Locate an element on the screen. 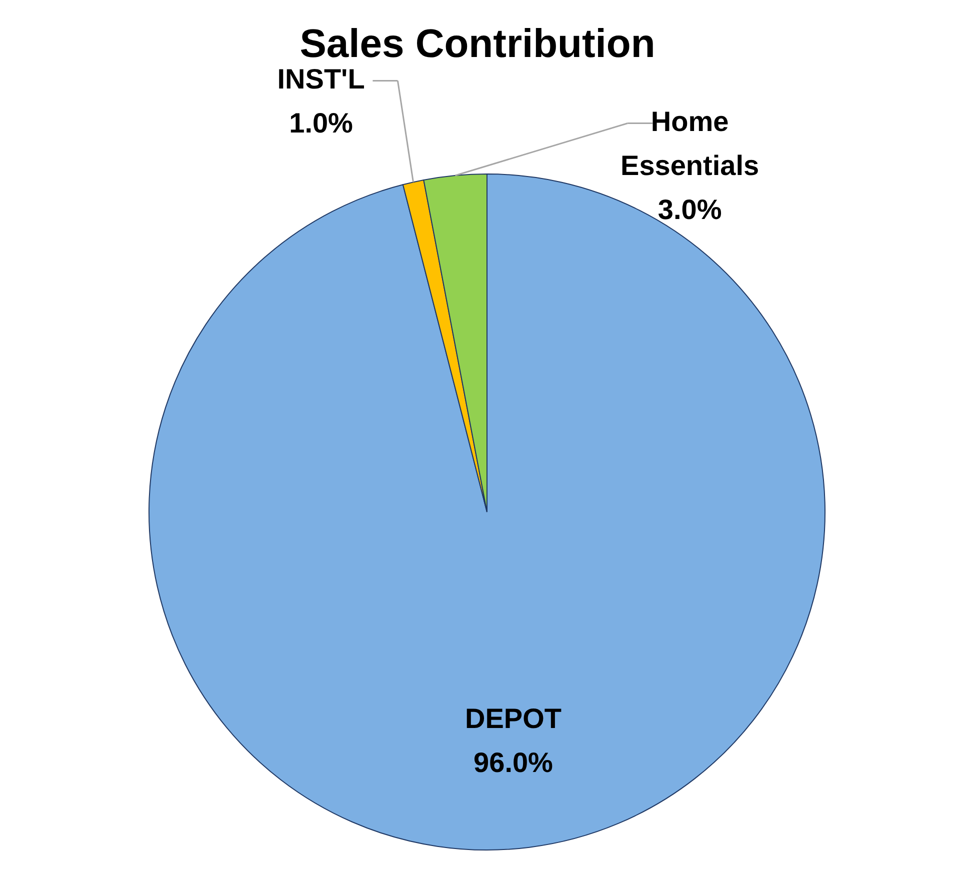  chart-title: Sales Contribution is located at coordinates (478, 44).